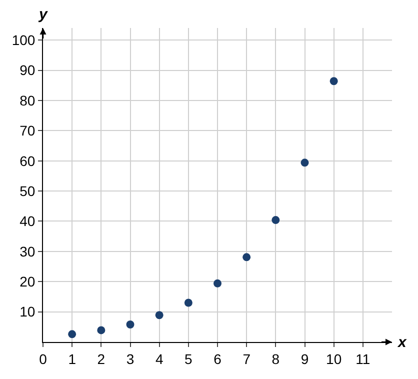 Image resolution: width=418 pixels, height=379 pixels. I want to click on y-tick-label: 30, so click(28, 251).